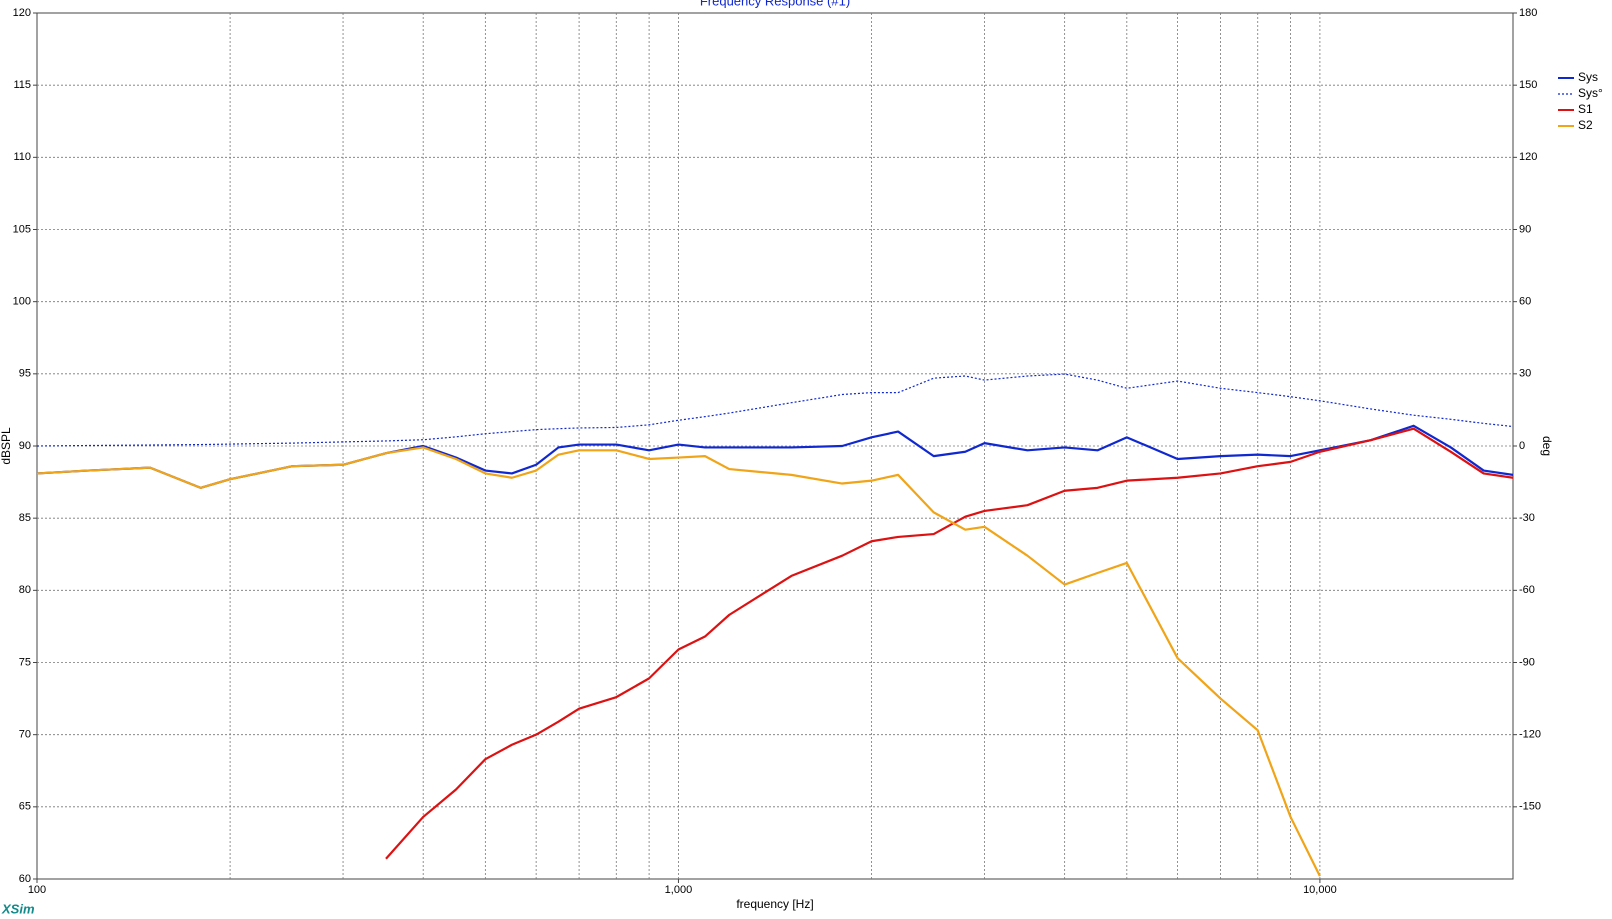 Image resolution: width=1612 pixels, height=919 pixels. I want to click on y-tick-label: 70, so click(25, 735).